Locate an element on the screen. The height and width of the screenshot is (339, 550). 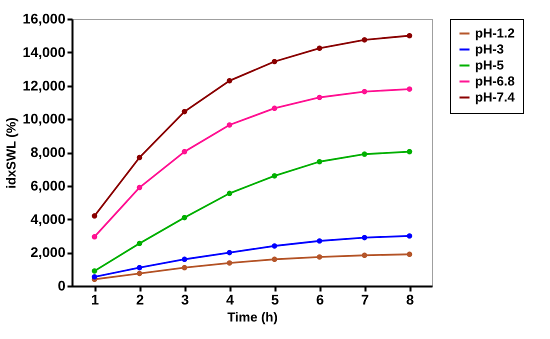
x-tick-label: 4 is located at coordinates (230, 300).